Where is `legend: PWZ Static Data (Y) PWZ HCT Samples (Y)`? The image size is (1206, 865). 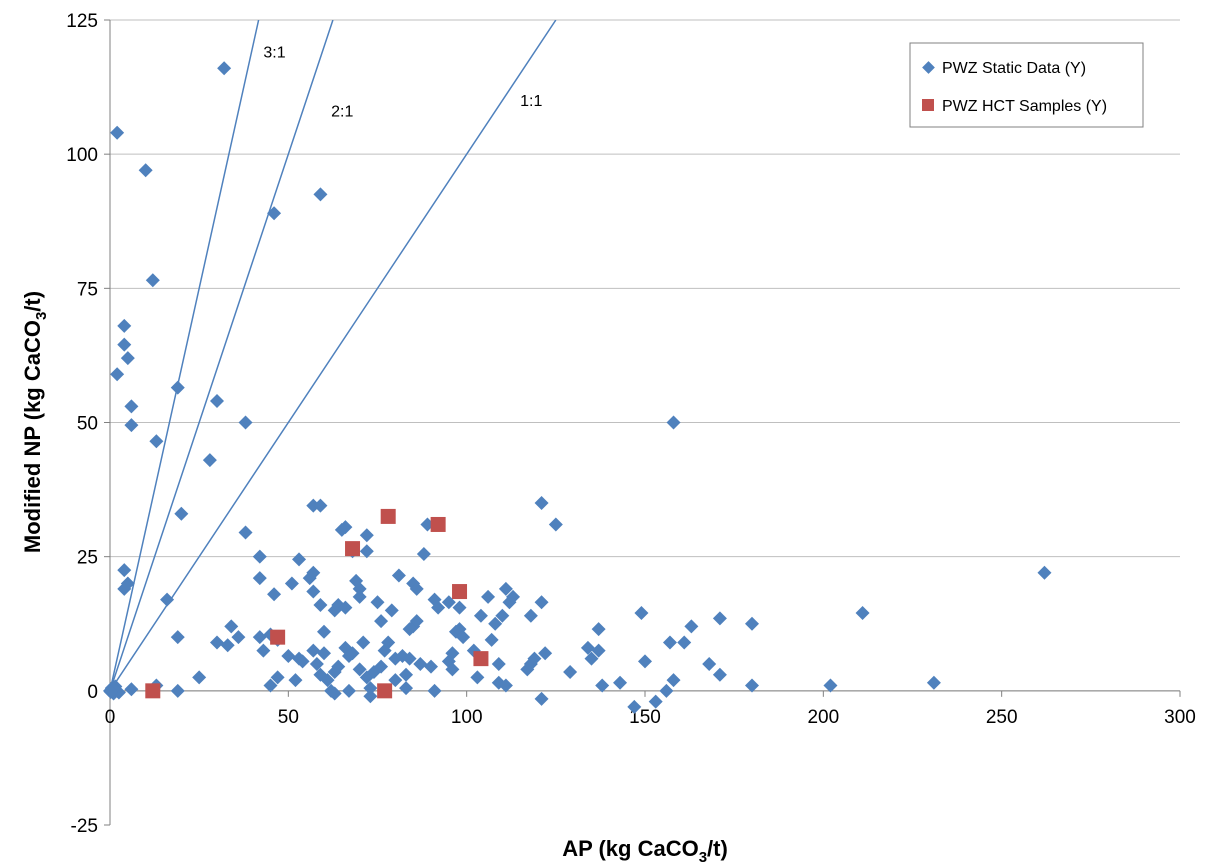 legend: PWZ Static Data (Y) PWZ HCT Samples (Y) is located at coordinates (1026, 85).